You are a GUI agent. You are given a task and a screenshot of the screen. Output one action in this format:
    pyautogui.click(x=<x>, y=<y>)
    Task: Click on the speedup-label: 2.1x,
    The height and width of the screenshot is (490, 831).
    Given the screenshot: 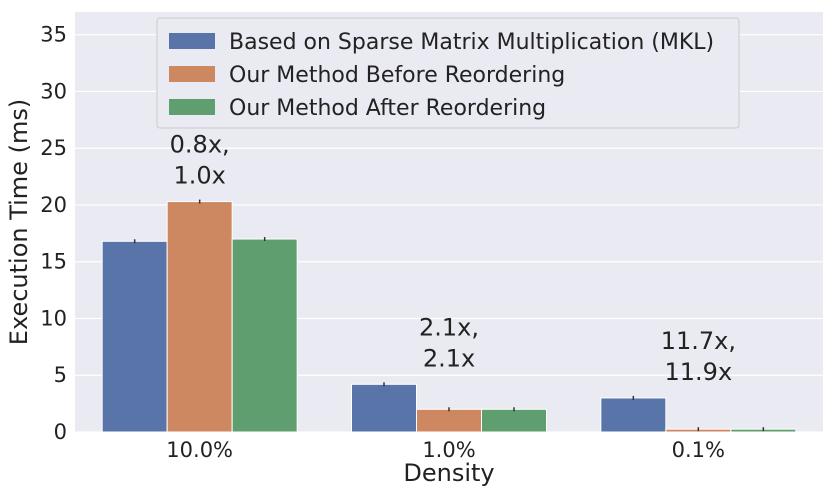 What is the action you would take?
    pyautogui.click(x=449, y=327)
    